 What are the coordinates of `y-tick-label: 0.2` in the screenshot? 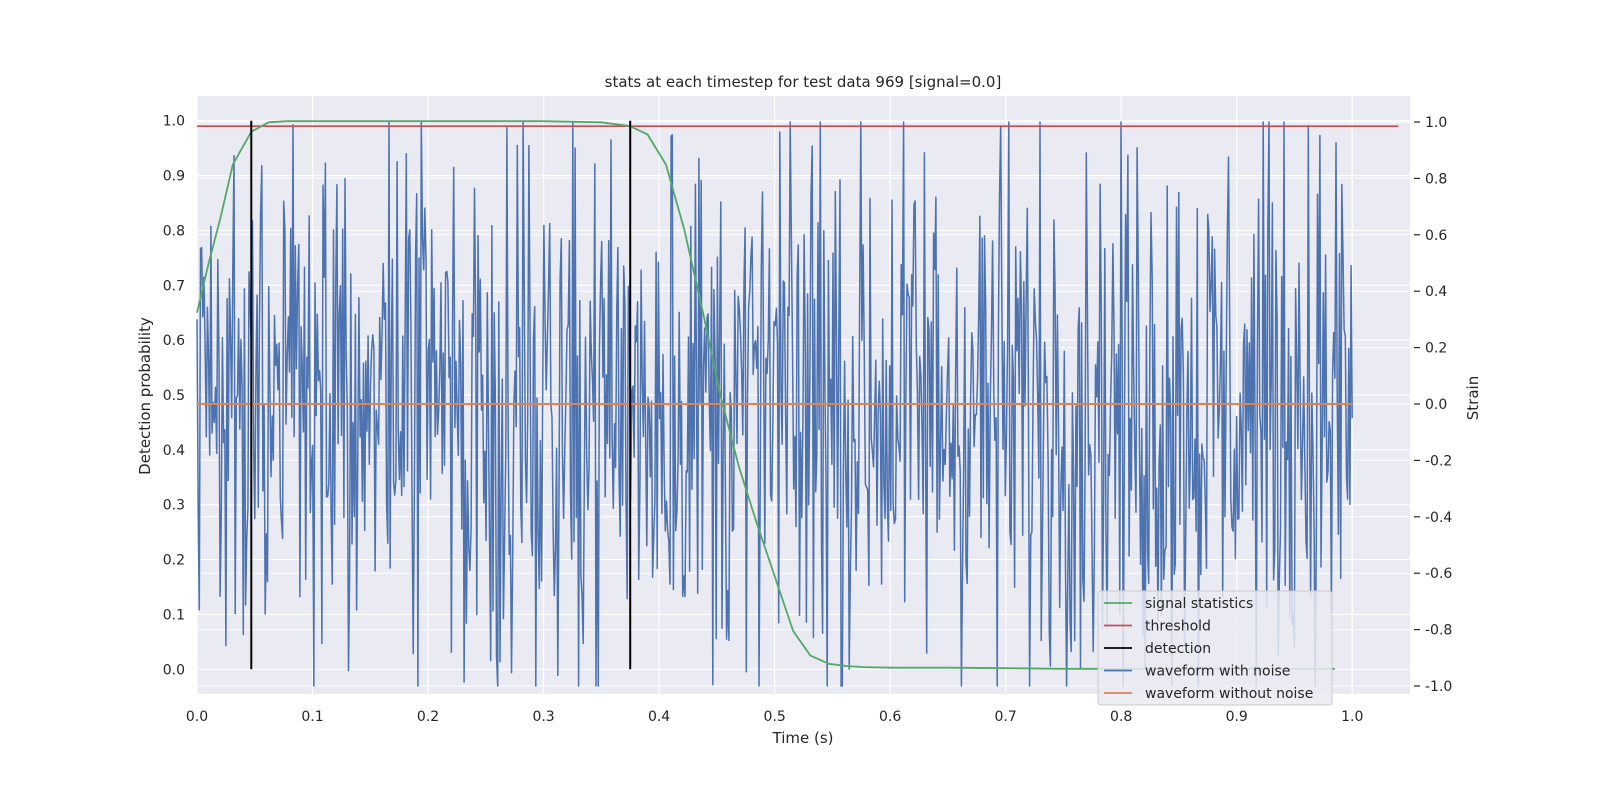 It's located at (174, 561).